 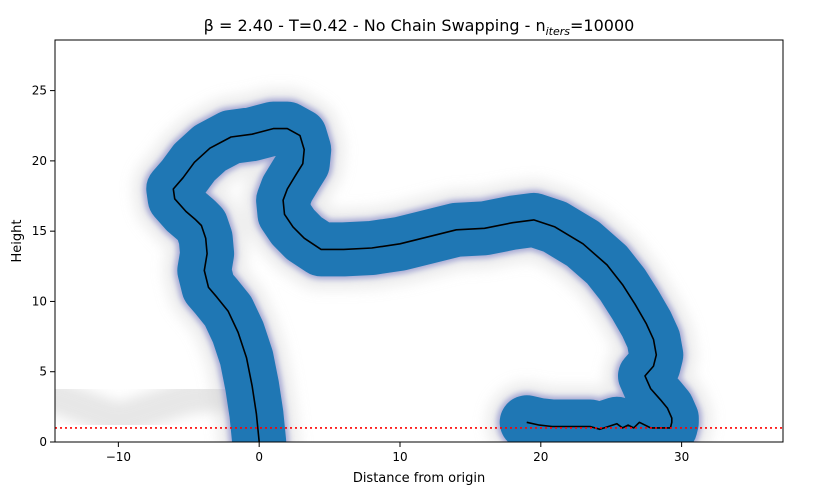 I want to click on chart-title-suffix: =10000, so click(x=602, y=25).